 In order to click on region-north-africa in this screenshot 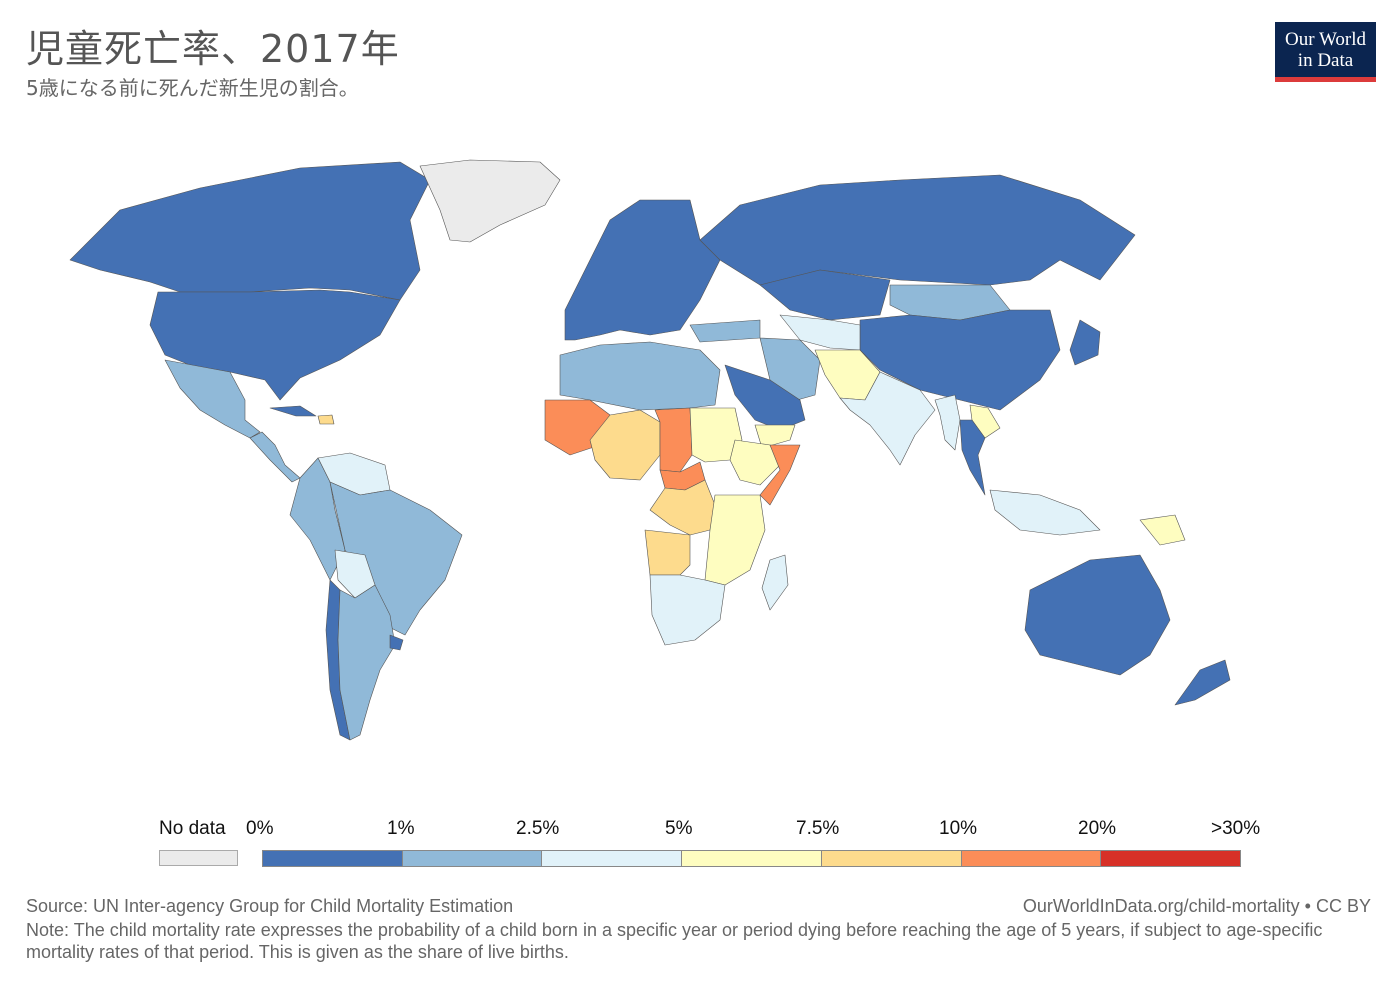, I will do `click(640, 376)`.